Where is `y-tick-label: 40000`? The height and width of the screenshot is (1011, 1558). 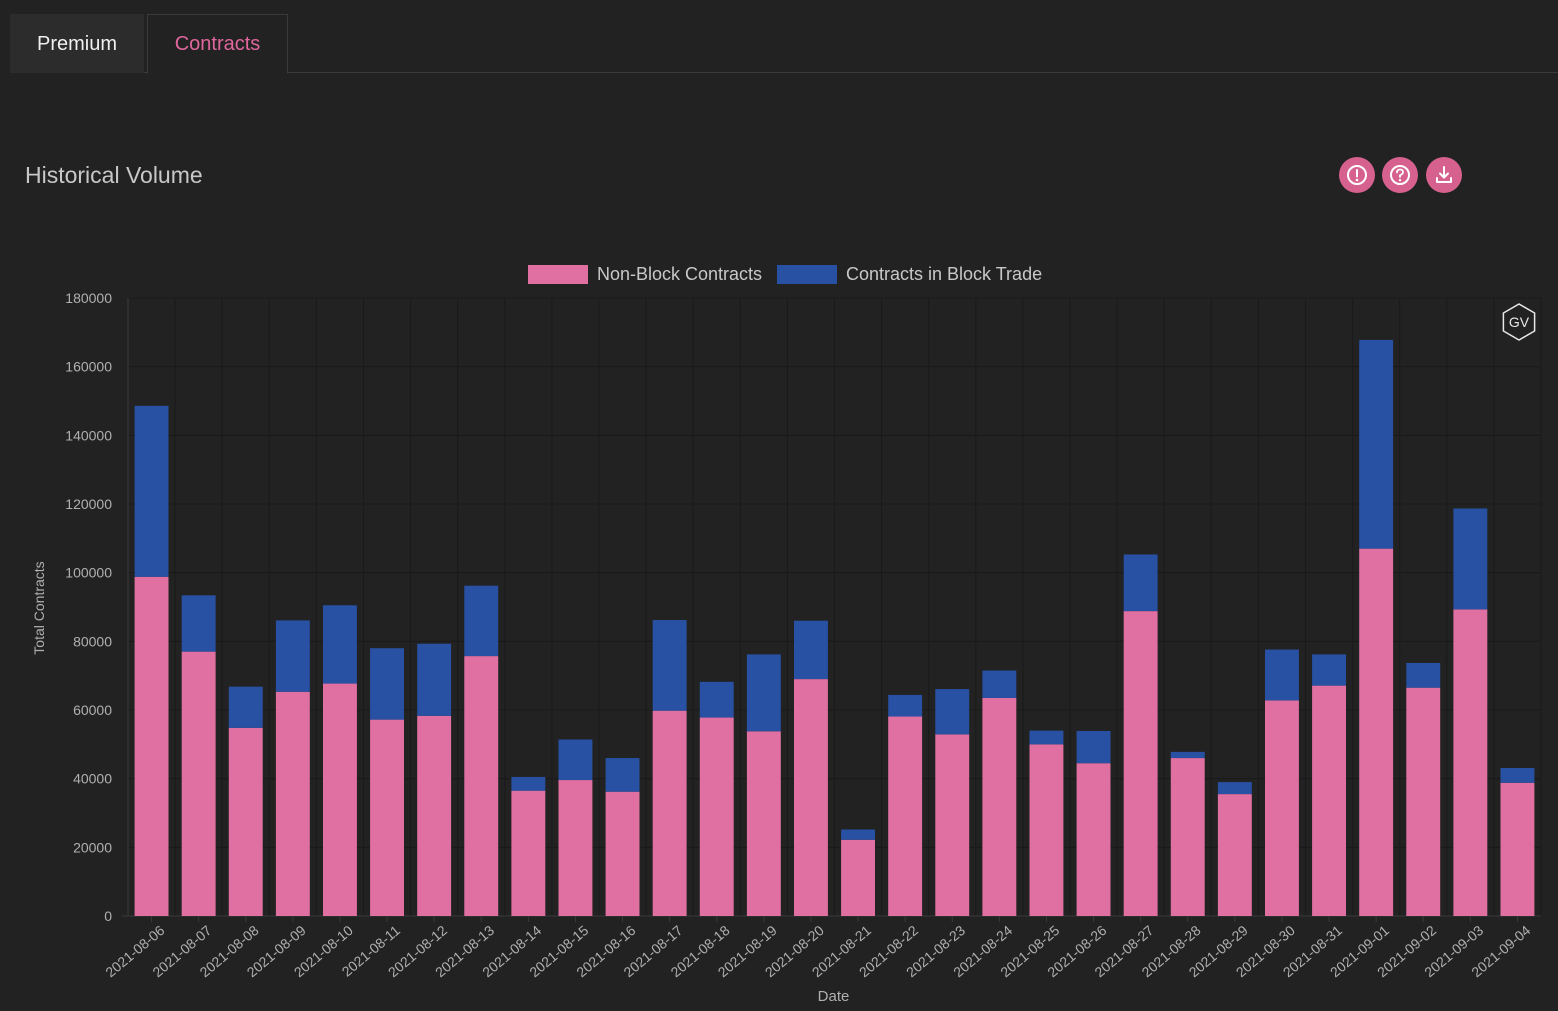
y-tick-label: 40000 is located at coordinates (92, 779).